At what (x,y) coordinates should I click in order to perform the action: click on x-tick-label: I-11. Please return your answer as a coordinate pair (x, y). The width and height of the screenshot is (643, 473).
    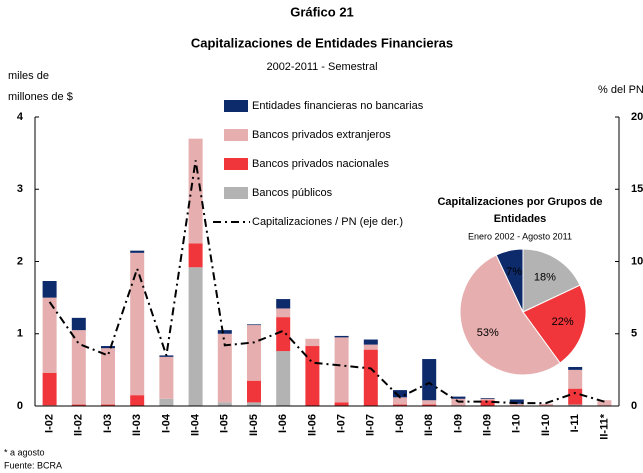
    Looking at the image, I should click on (575, 423).